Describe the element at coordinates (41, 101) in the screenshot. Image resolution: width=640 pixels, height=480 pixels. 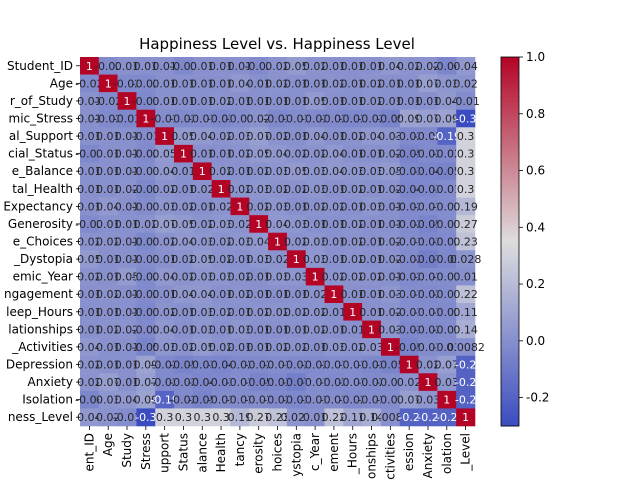
I see `row-label: r_of_Study` at that location.